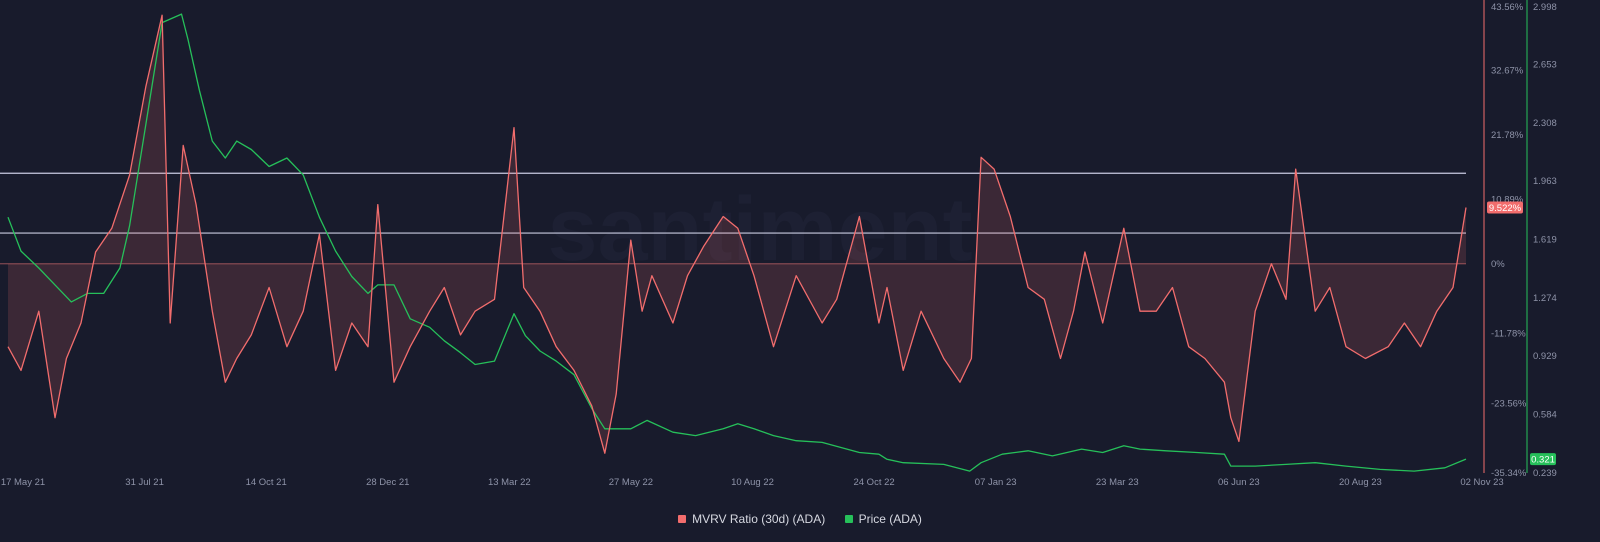  What do you see at coordinates (1509, 403) in the screenshot?
I see `left-tick-label: -23.56%` at bounding box center [1509, 403].